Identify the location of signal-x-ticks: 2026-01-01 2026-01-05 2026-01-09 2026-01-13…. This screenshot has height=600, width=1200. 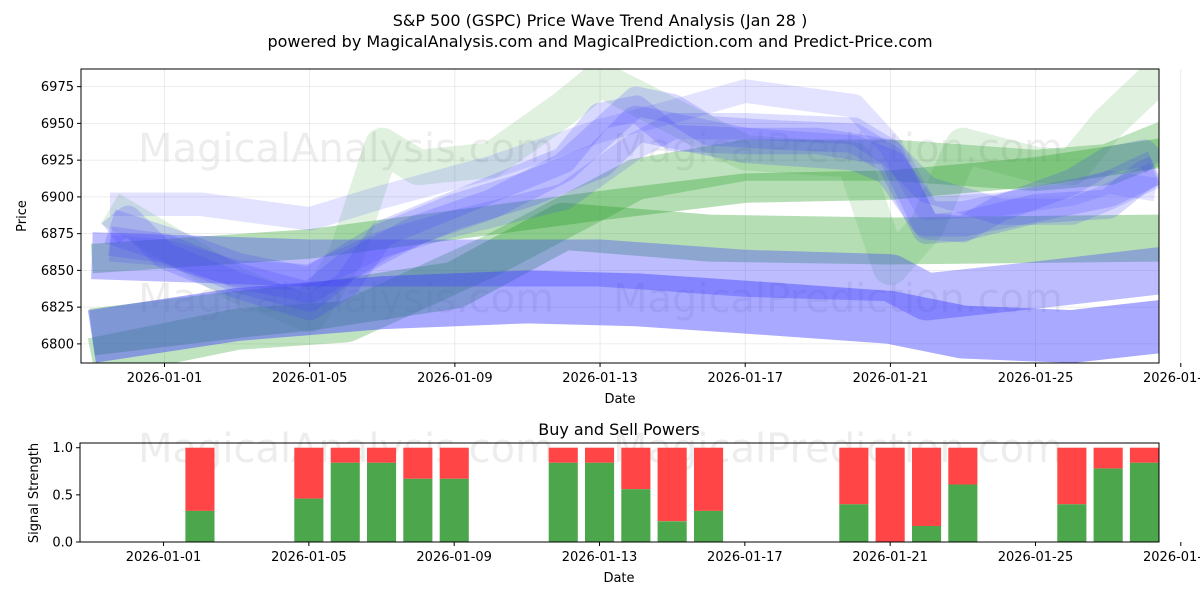
(663, 553).